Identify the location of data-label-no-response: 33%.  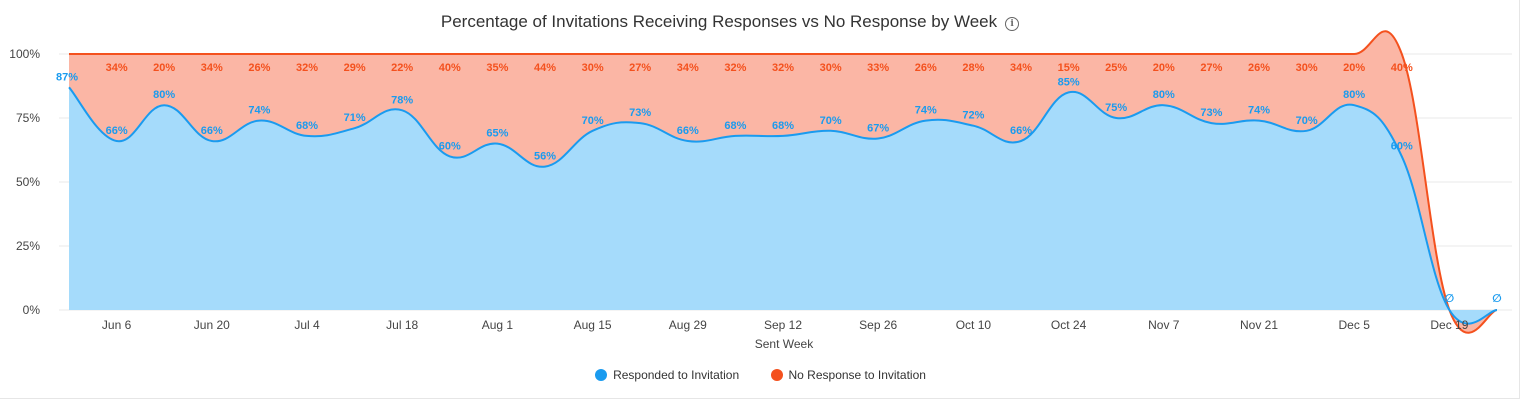
(878, 68).